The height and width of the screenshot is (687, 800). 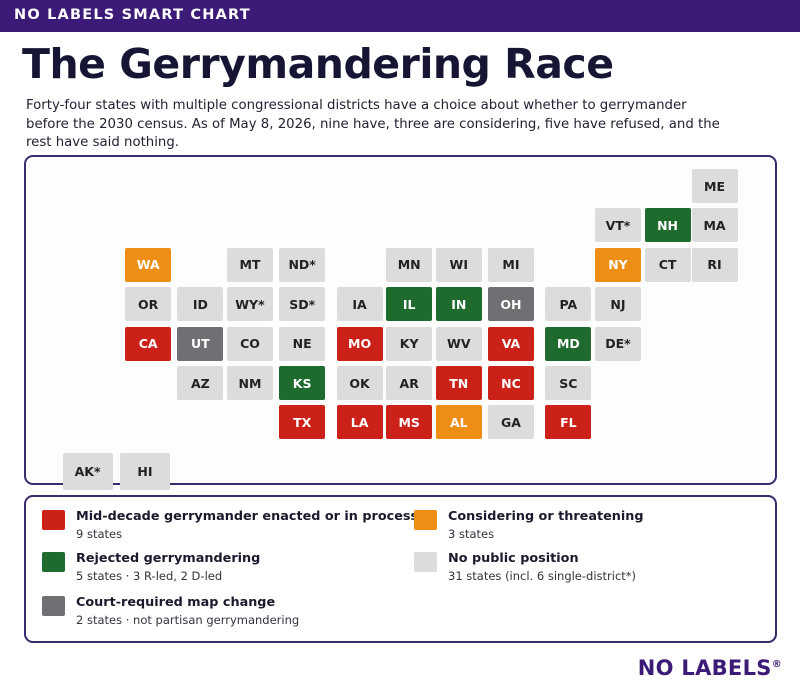 What do you see at coordinates (513, 558) in the screenshot?
I see `legend-title: No public position` at bounding box center [513, 558].